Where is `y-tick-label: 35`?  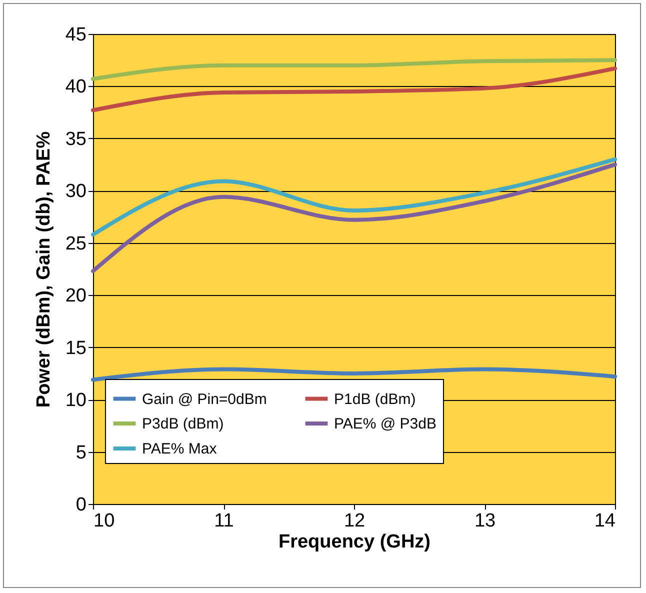 y-tick-label: 35 is located at coordinates (75, 139).